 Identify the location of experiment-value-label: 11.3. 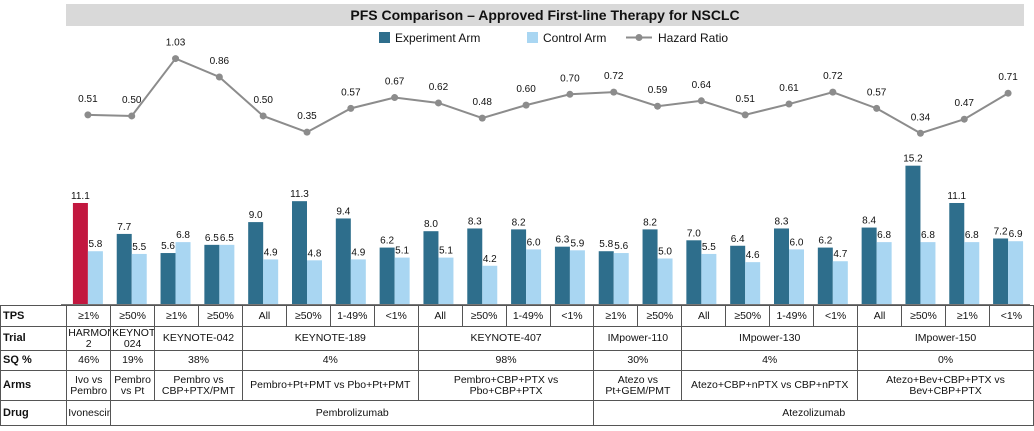
(299, 194).